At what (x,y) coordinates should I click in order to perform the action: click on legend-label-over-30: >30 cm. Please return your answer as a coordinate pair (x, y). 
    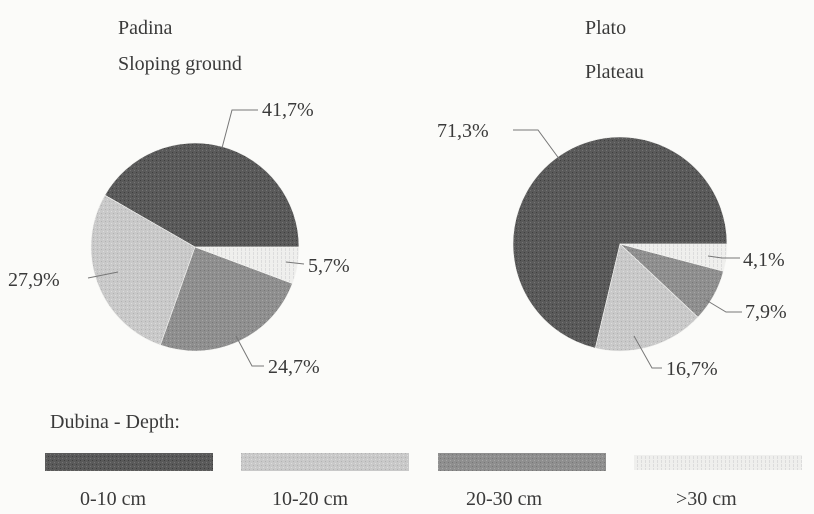
    Looking at the image, I should click on (706, 499).